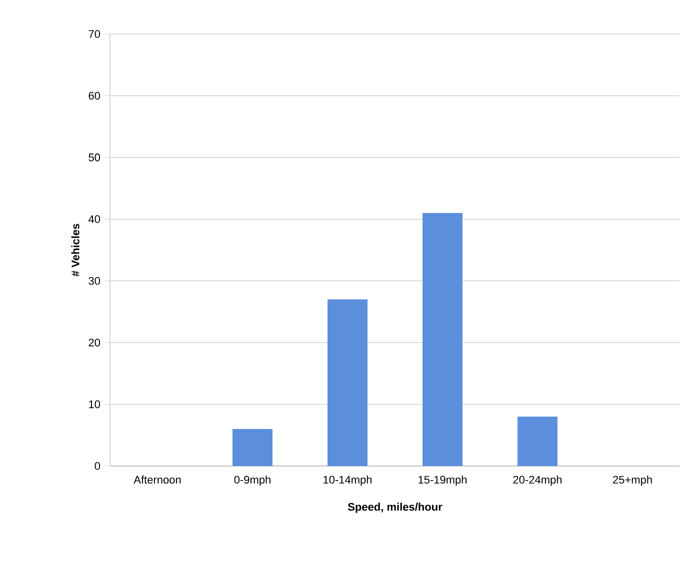  What do you see at coordinates (252, 481) in the screenshot?
I see `x-tick-label: 0-9mph` at bounding box center [252, 481].